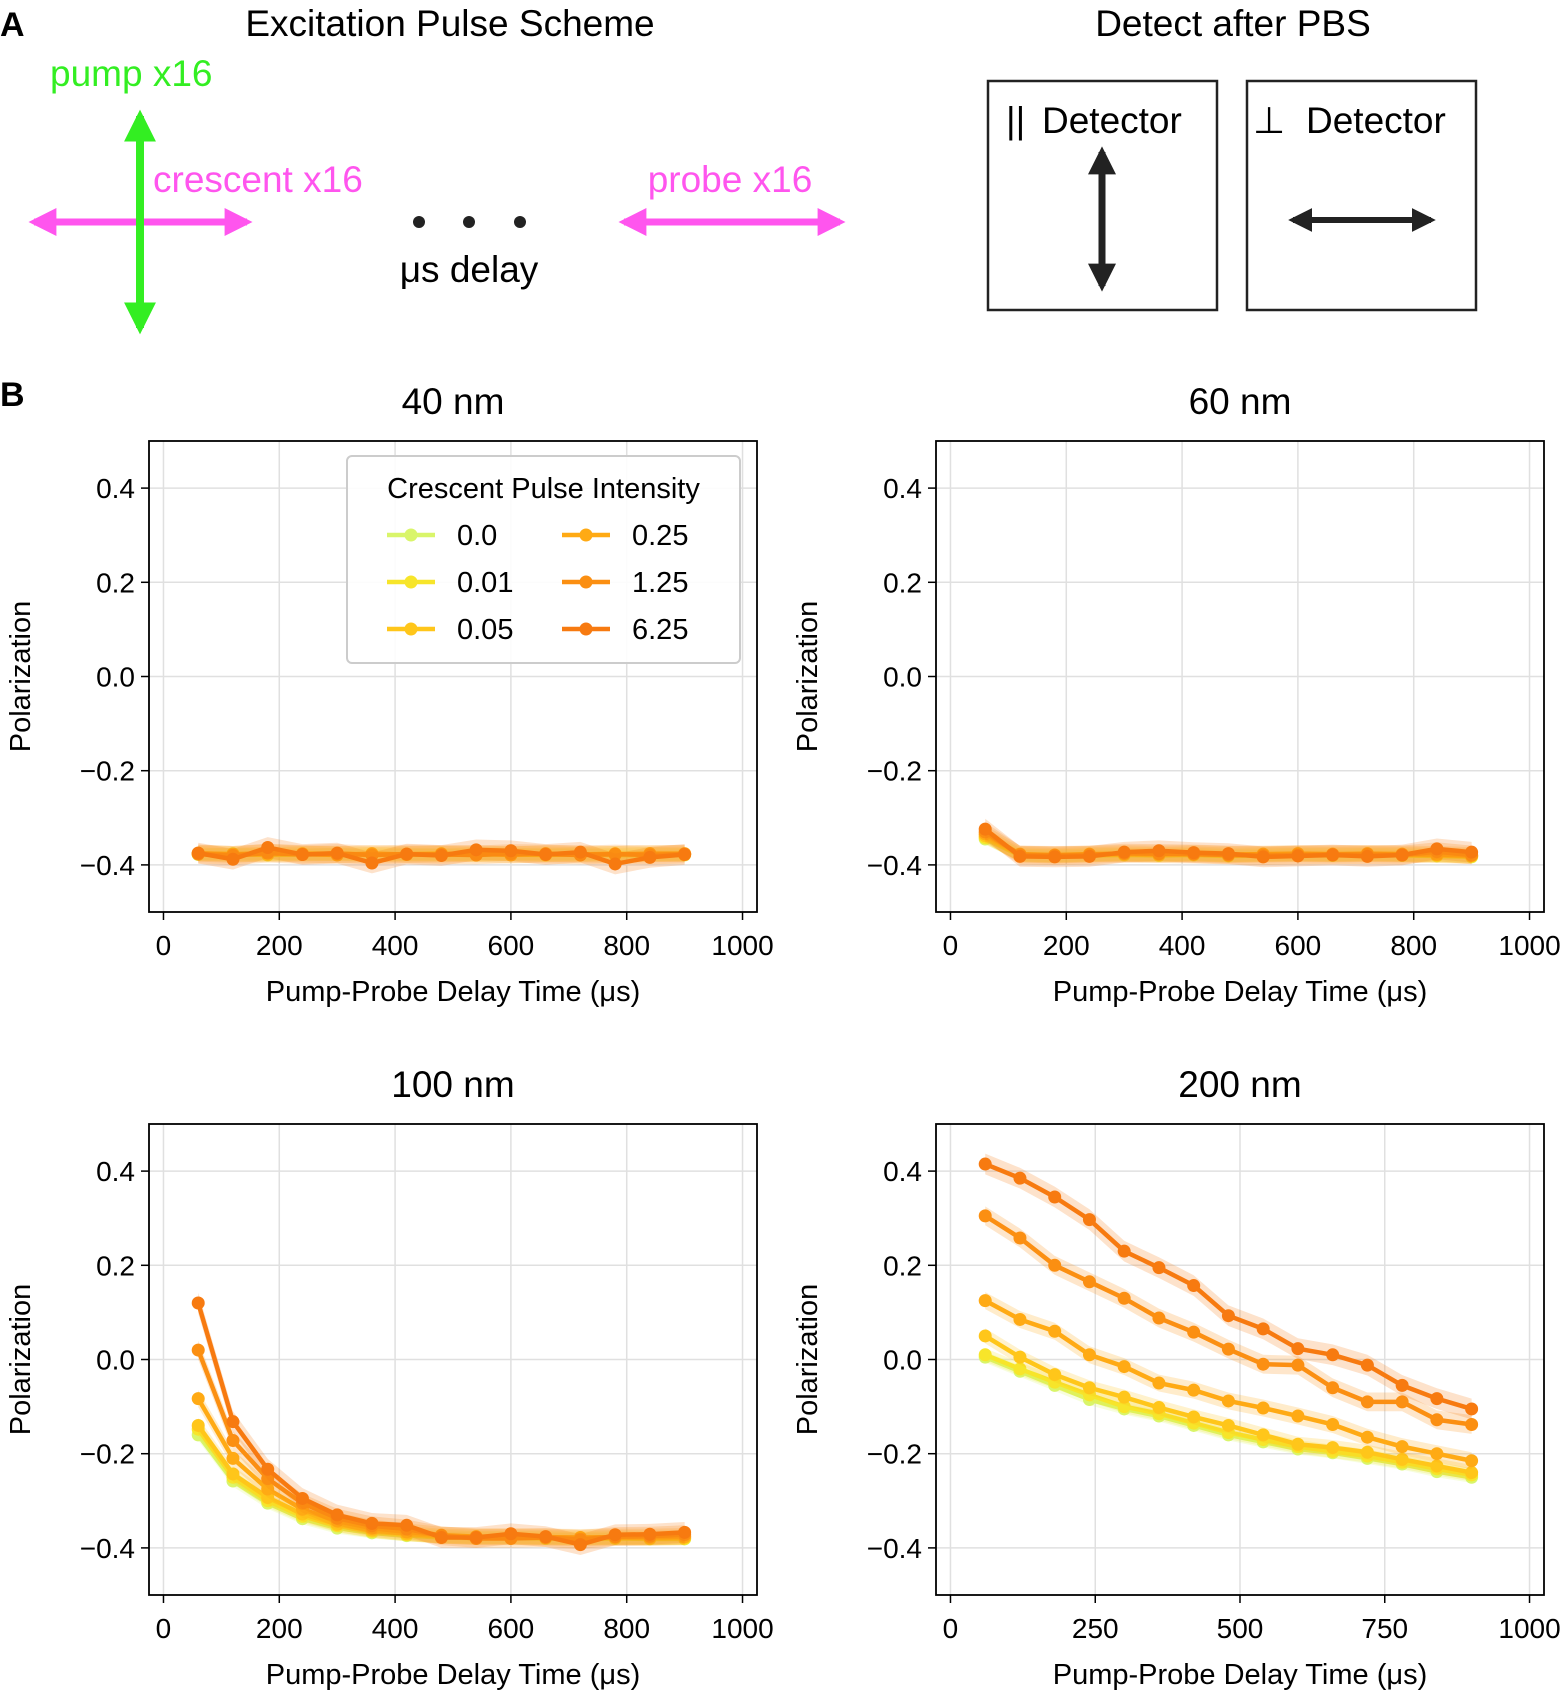  I want to click on series-0.25, so click(1228, 1381).